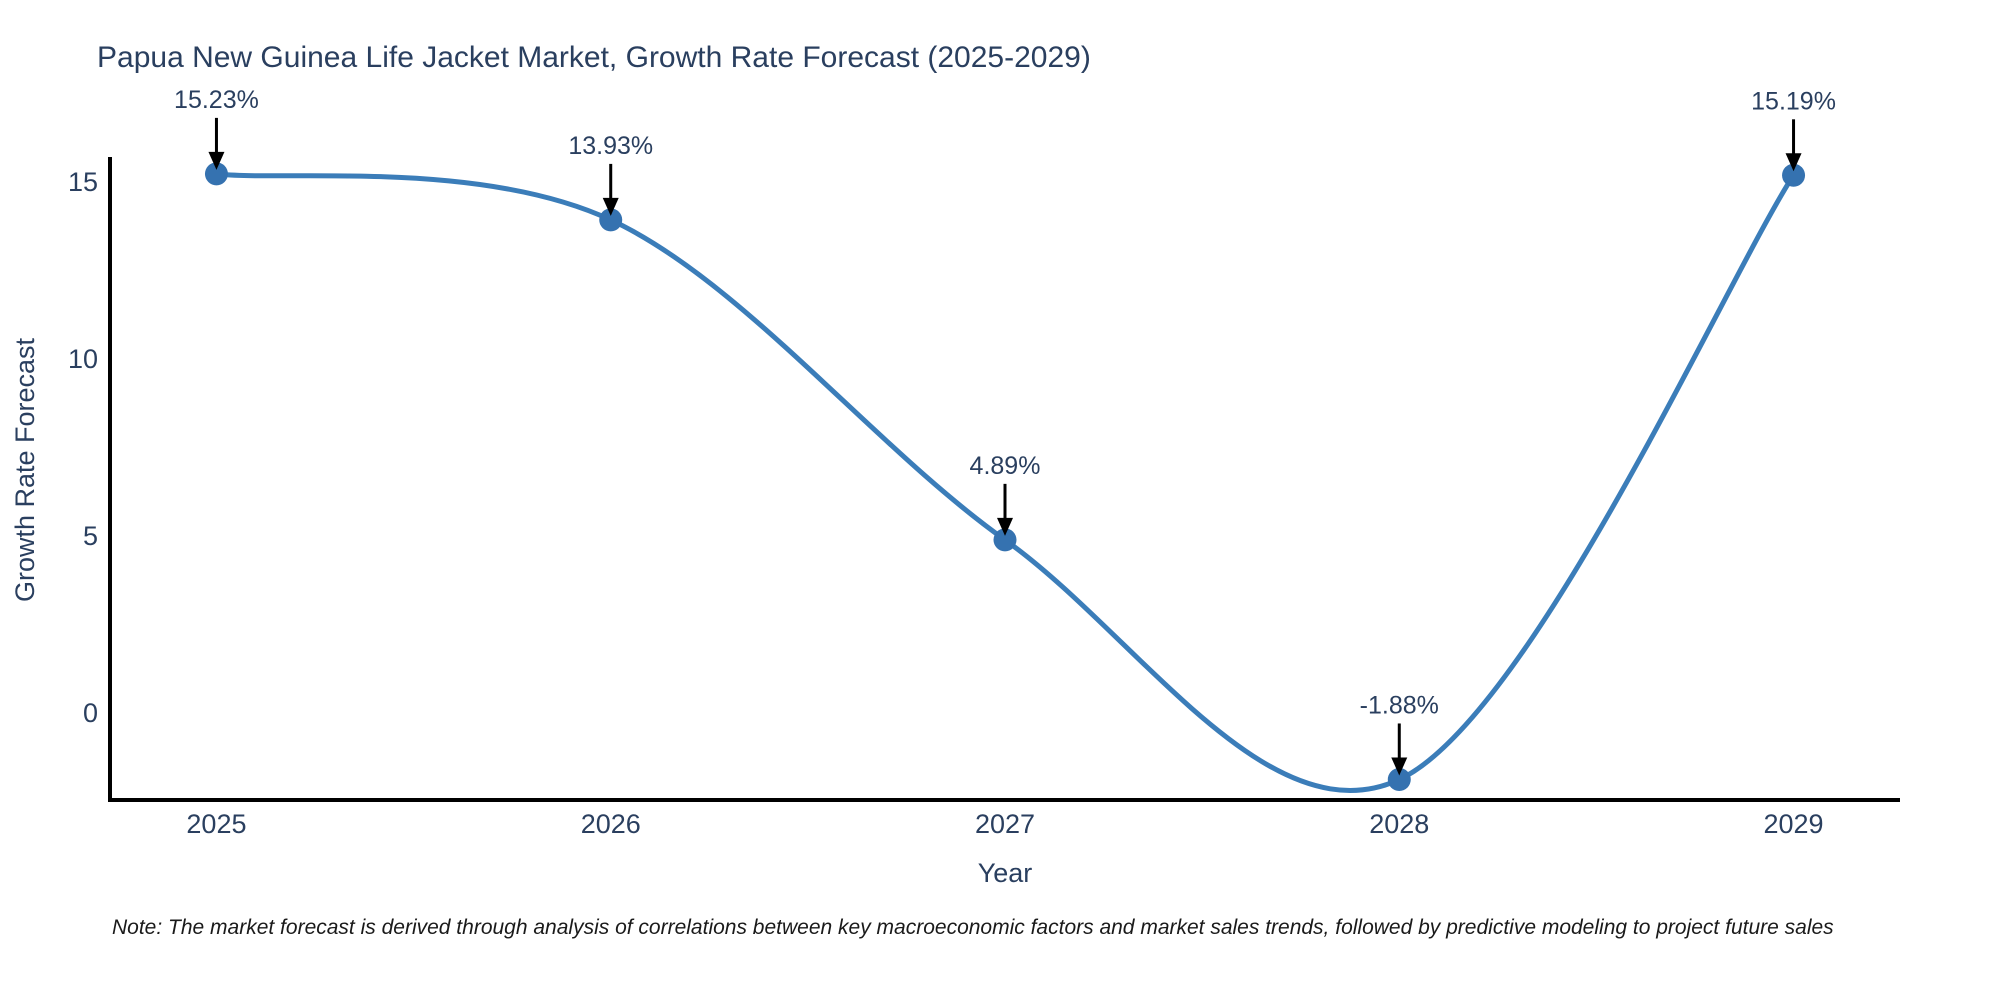 Image resolution: width=2000 pixels, height=1000 pixels. I want to click on point-annotation-label: 13.93%, so click(610, 146).